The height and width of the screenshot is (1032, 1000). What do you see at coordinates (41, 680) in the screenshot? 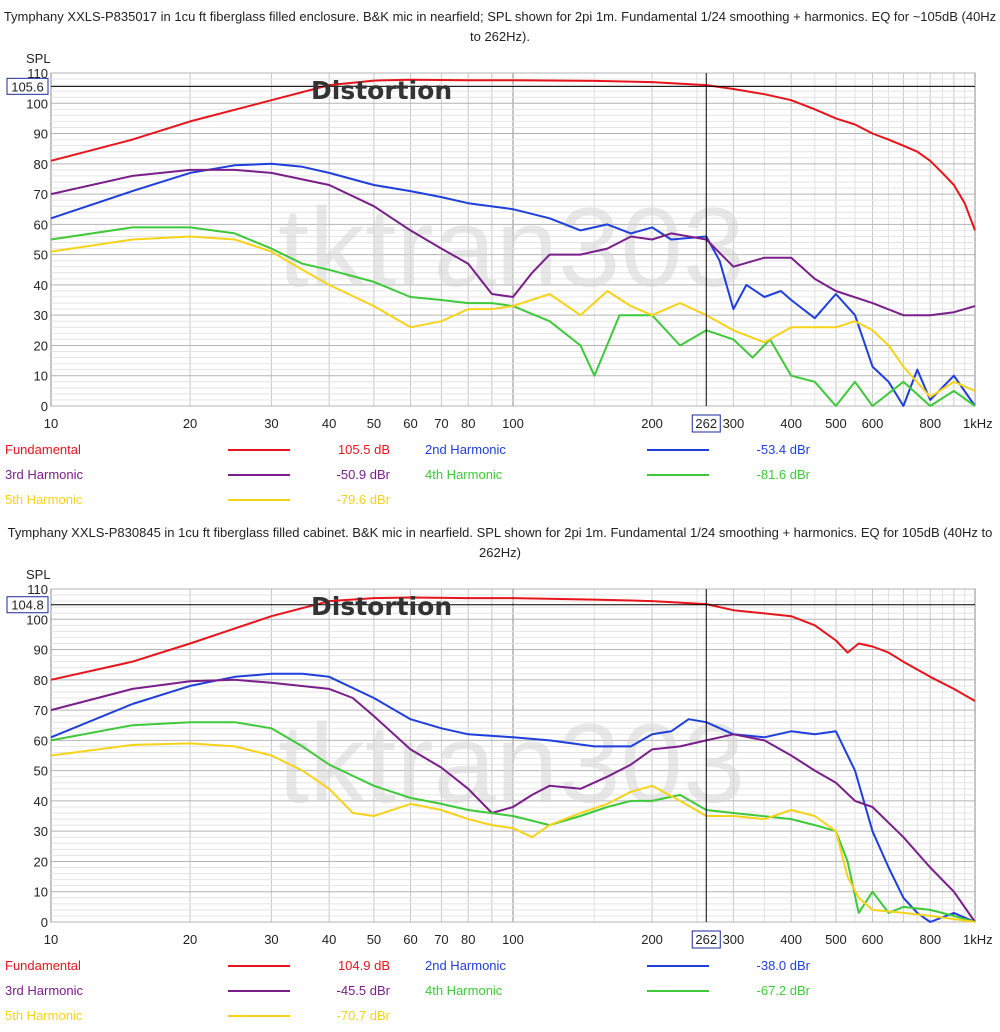
I see `y-tick-label: 80` at bounding box center [41, 680].